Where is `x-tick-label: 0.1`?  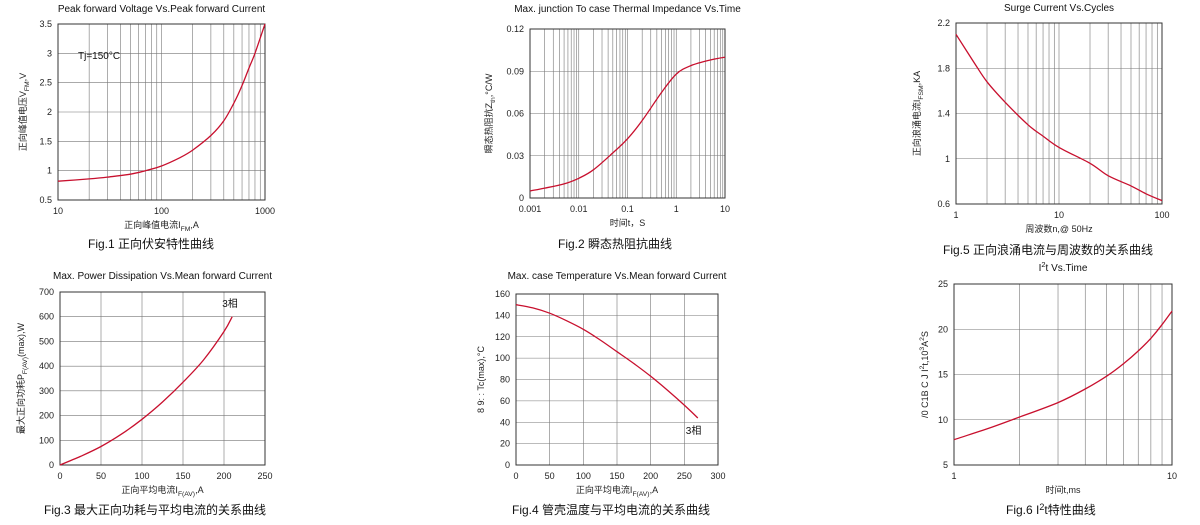
x-tick-label: 0.1 is located at coordinates (627, 209).